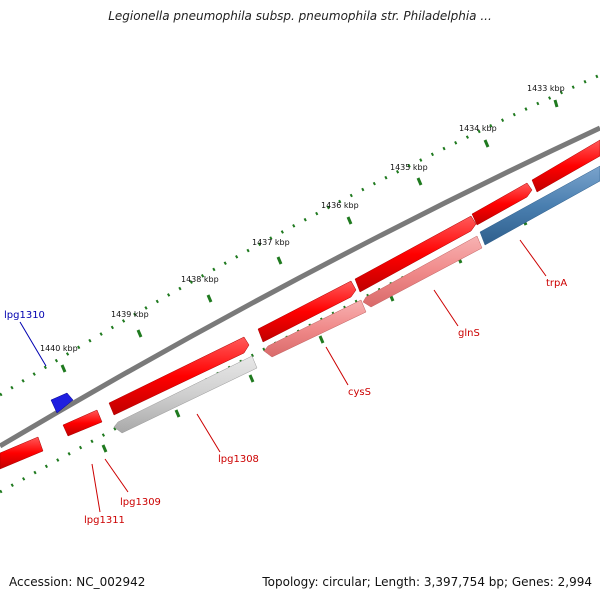 This screenshot has height=600, width=600. What do you see at coordinates (539, 205) in the screenshot?
I see `gene-trpA` at bounding box center [539, 205].